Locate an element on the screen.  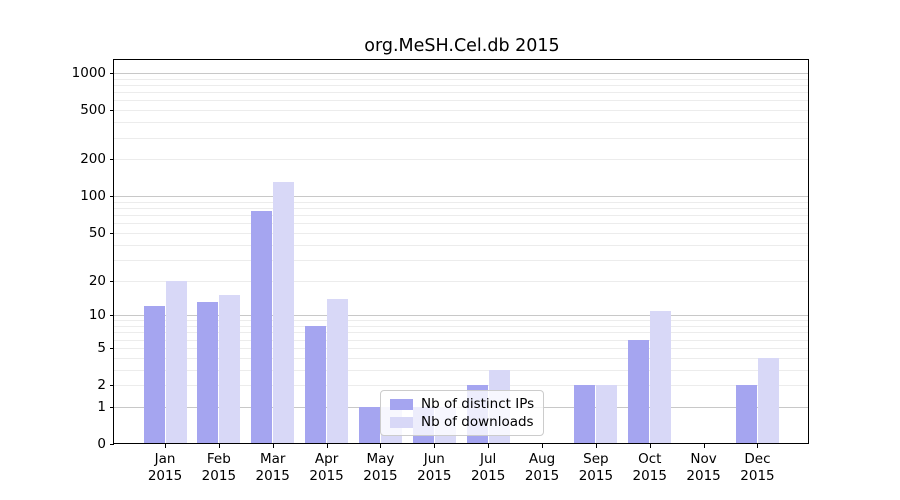
legend-label-distinct-ips: Nb of distinct IPs is located at coordinates (478, 404).